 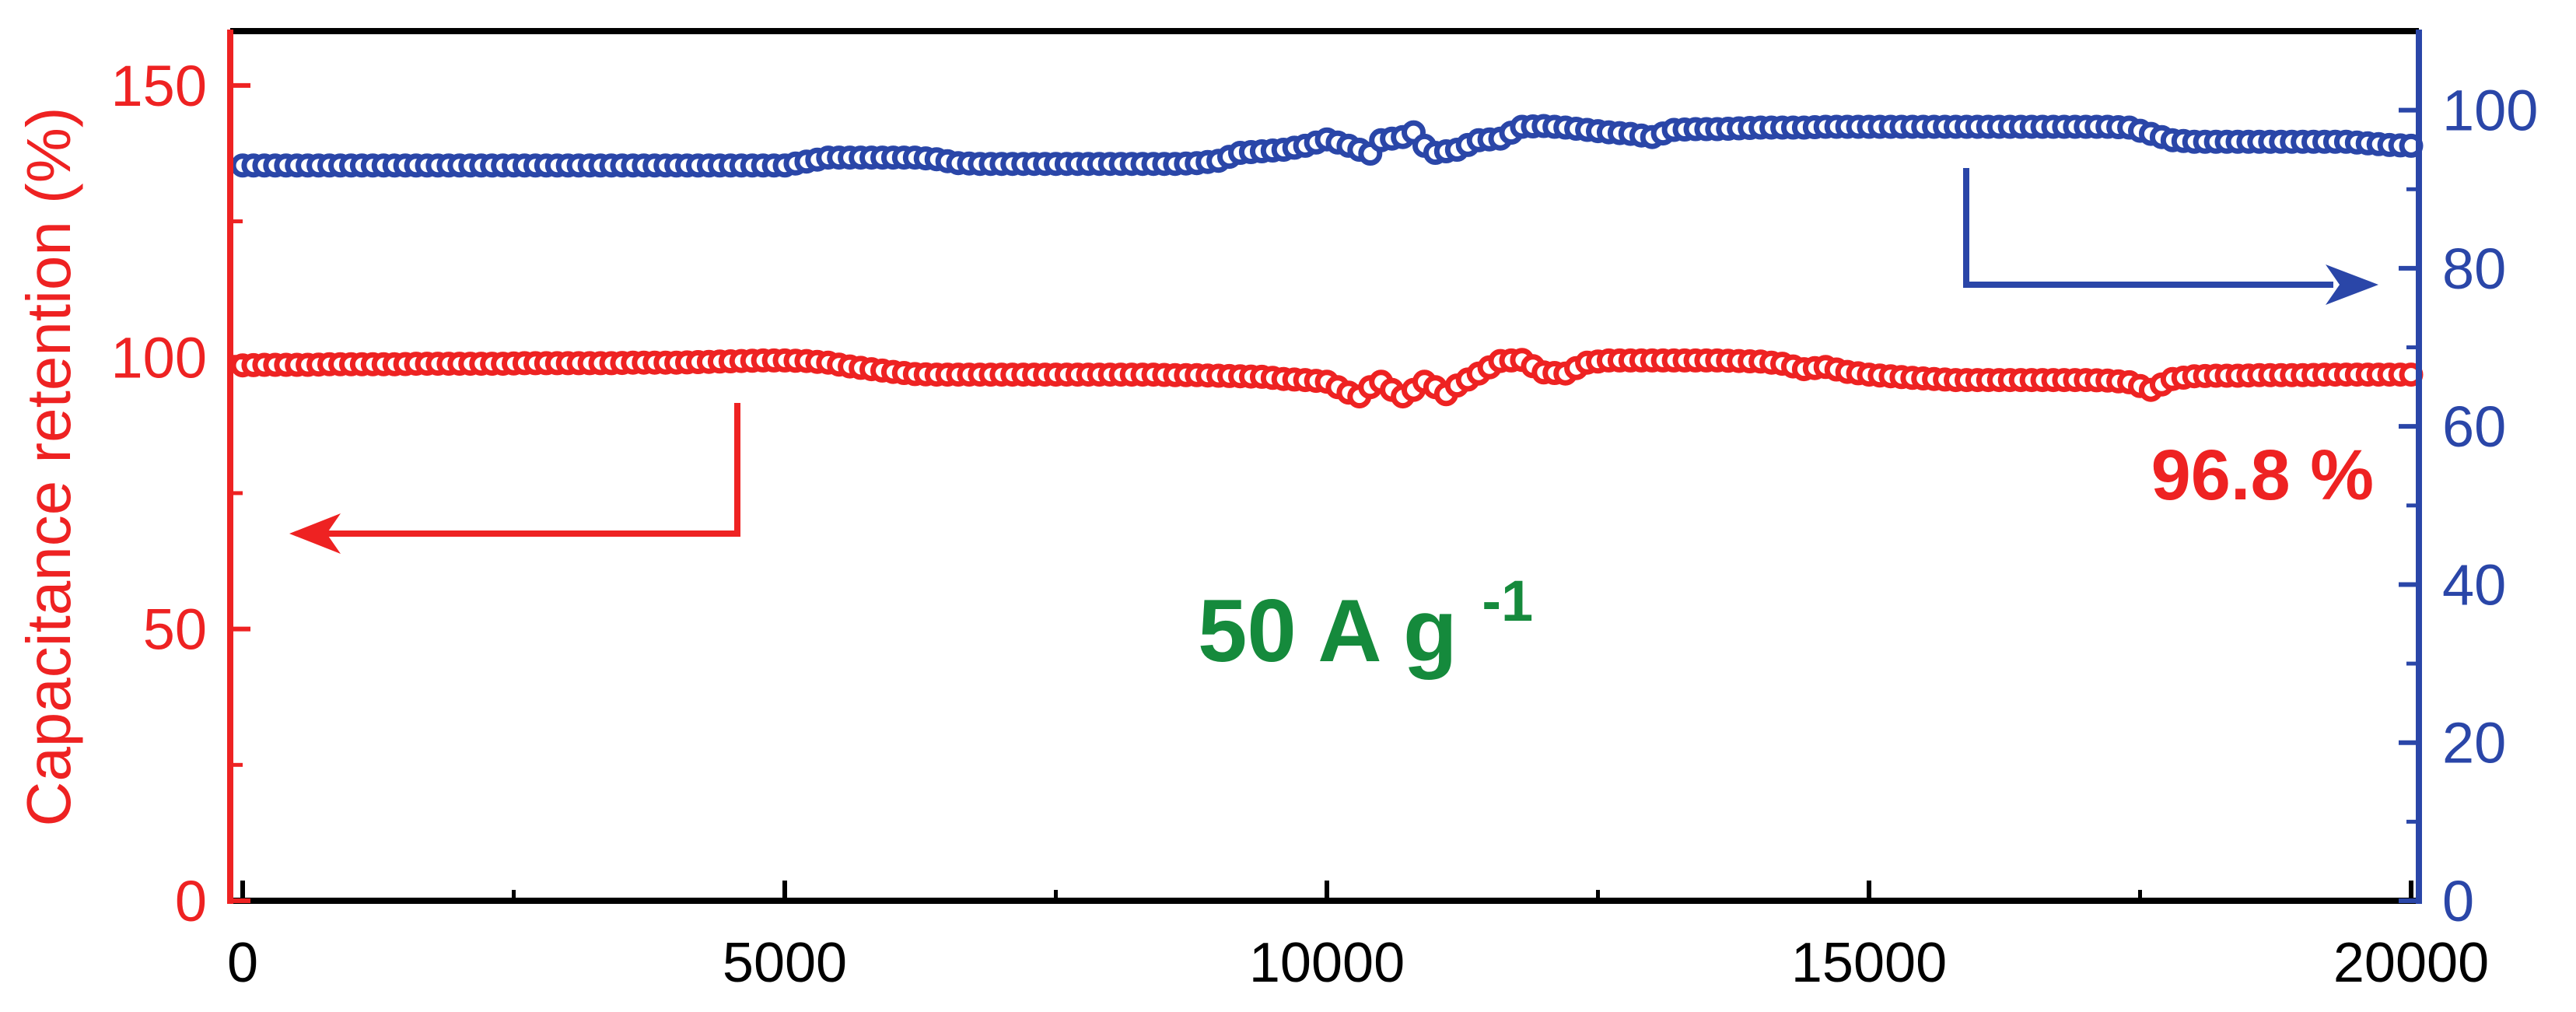 What do you see at coordinates (2474, 268) in the screenshot?
I see `right-tick-label: 80` at bounding box center [2474, 268].